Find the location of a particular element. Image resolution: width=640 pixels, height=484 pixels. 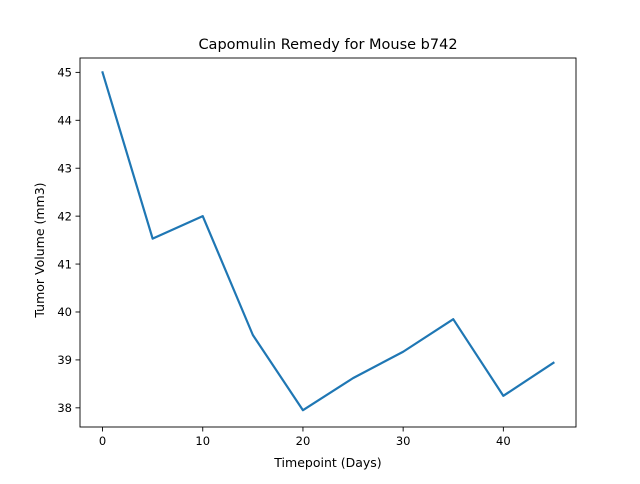

x-axis-label: Timepoint (Days) is located at coordinates (327, 462).